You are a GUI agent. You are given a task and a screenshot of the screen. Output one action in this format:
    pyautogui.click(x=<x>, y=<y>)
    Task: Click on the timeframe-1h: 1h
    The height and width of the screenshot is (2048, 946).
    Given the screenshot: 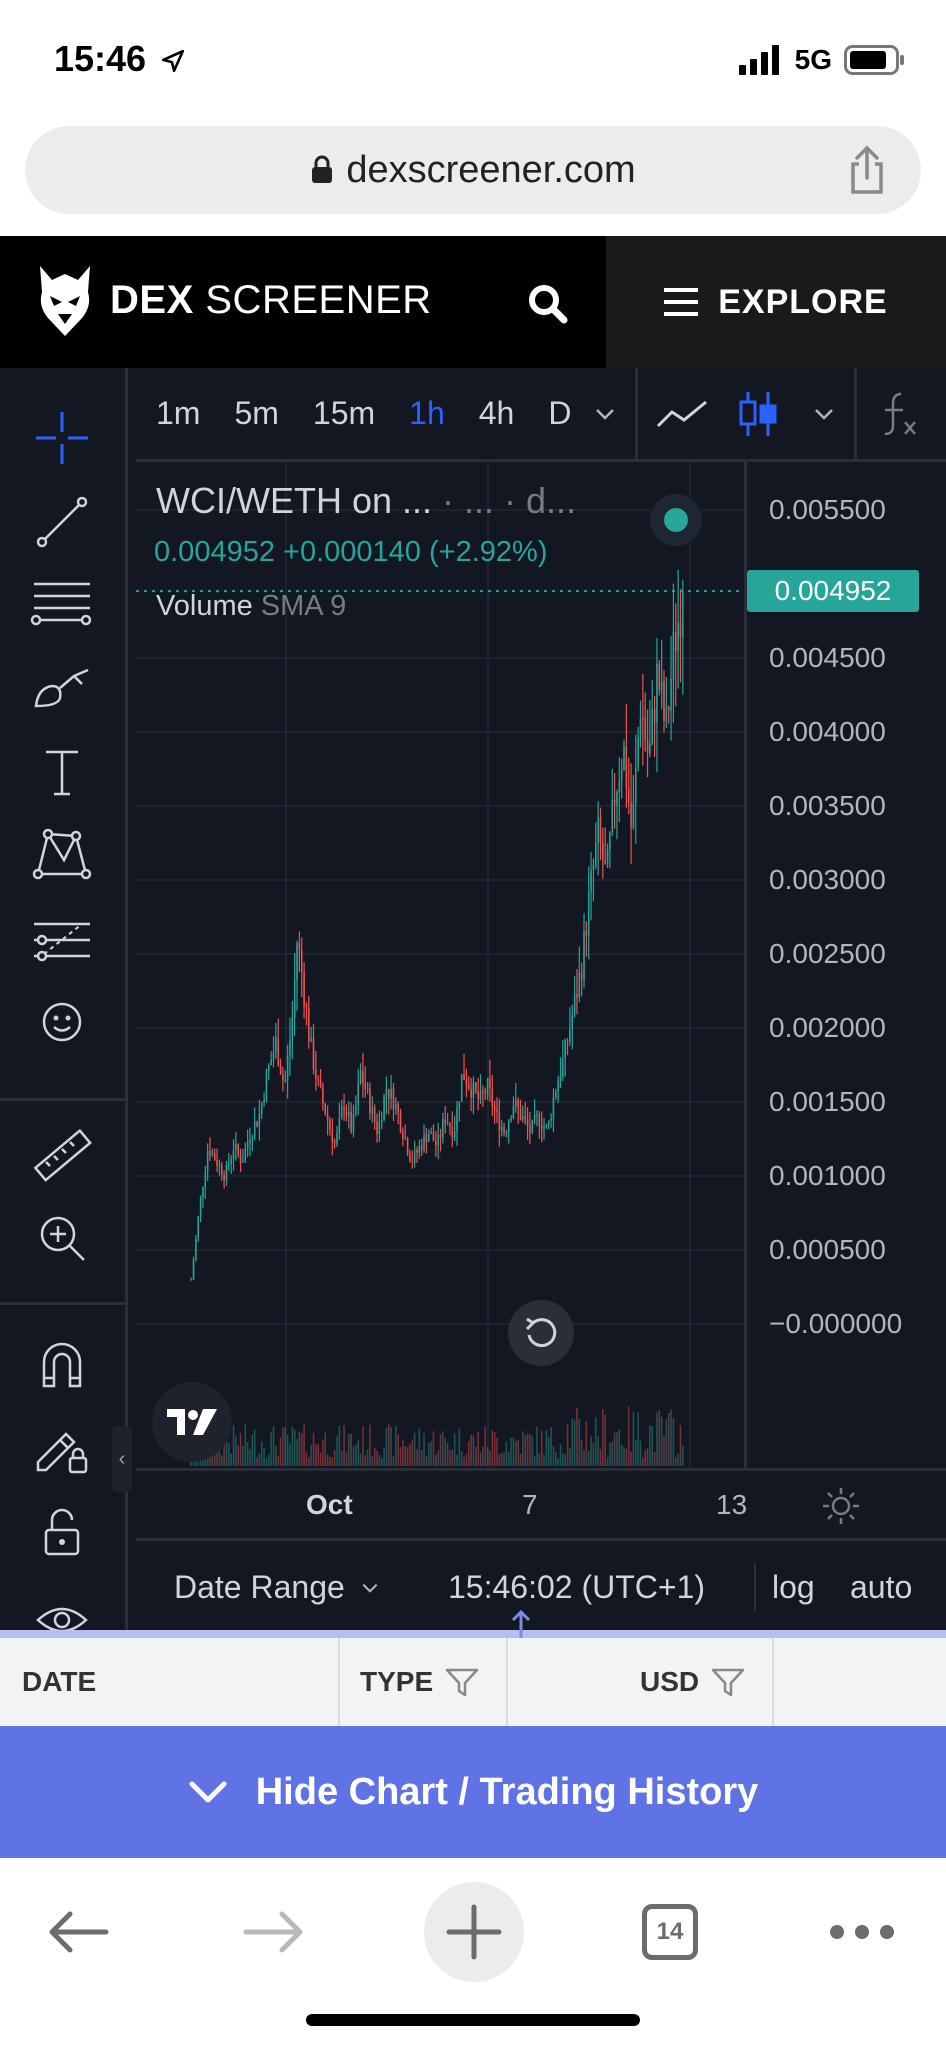 What is the action you would take?
    pyautogui.click(x=427, y=413)
    